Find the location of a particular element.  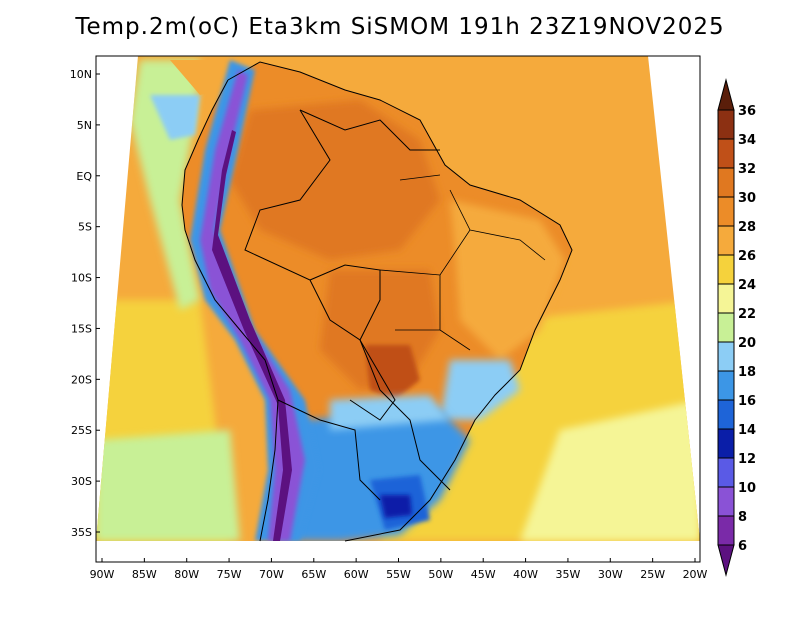

colorbar-label: 10 is located at coordinates (747, 488).